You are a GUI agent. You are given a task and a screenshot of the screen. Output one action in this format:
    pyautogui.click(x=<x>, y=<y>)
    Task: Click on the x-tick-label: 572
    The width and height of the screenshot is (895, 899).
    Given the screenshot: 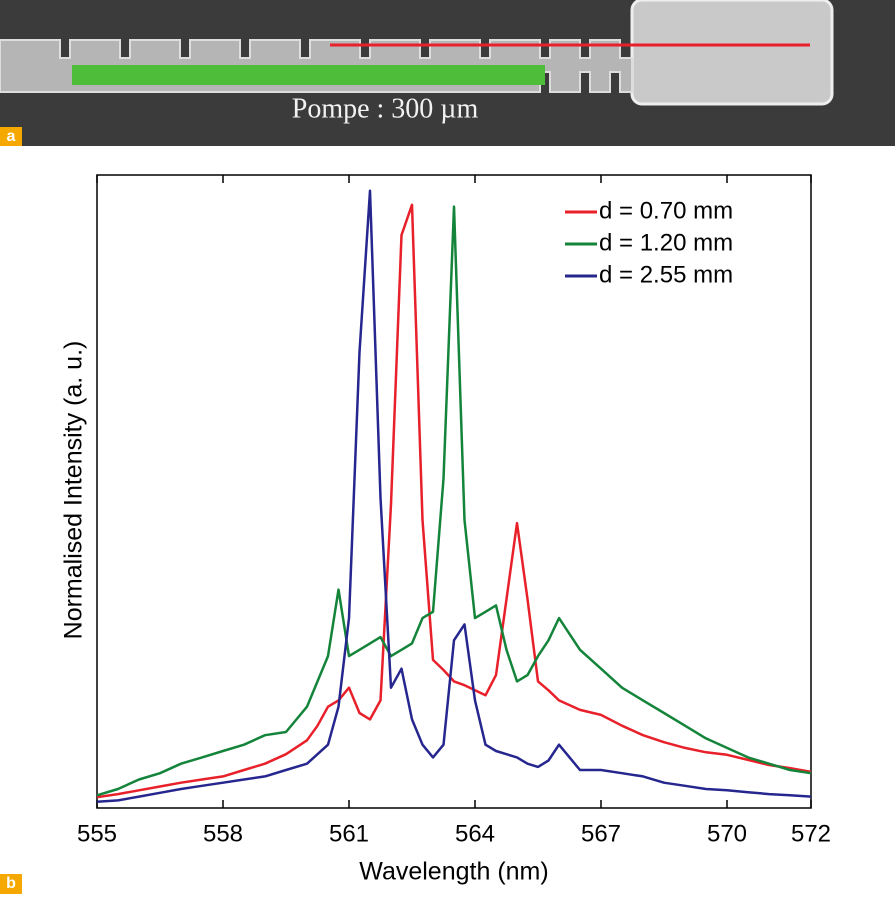 What is the action you would take?
    pyautogui.click(x=811, y=833)
    